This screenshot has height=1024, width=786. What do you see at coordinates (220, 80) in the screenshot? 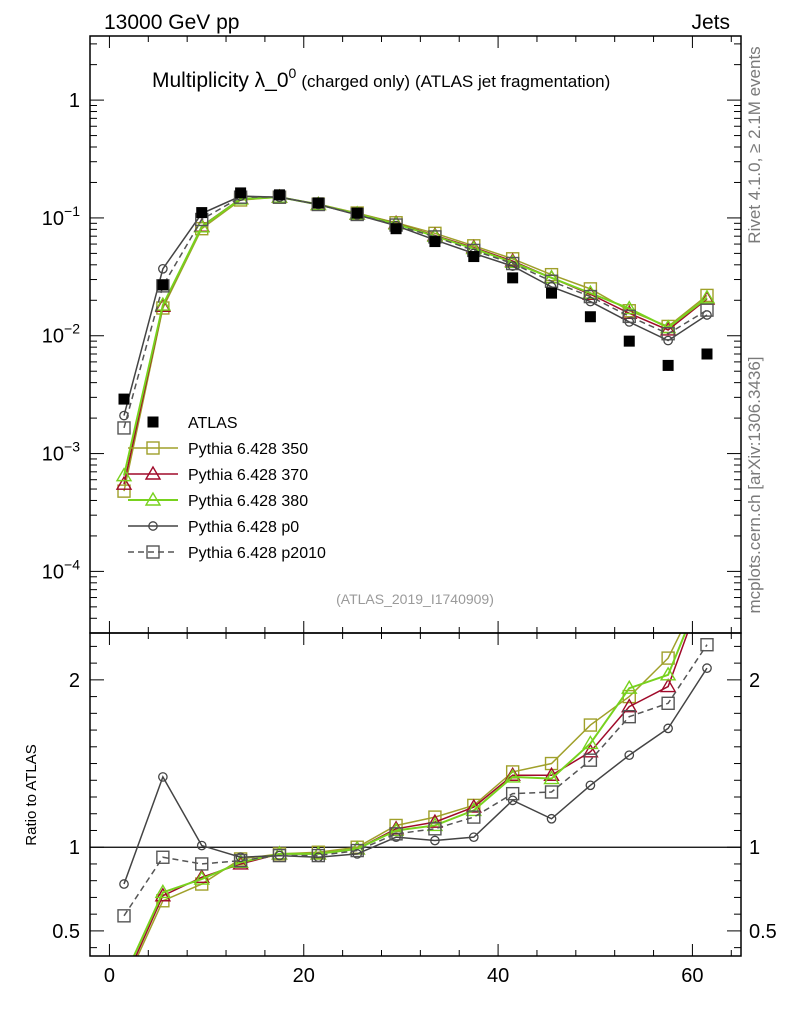
I see `chart-title-main: Multiplicity λ_0` at bounding box center [220, 80].